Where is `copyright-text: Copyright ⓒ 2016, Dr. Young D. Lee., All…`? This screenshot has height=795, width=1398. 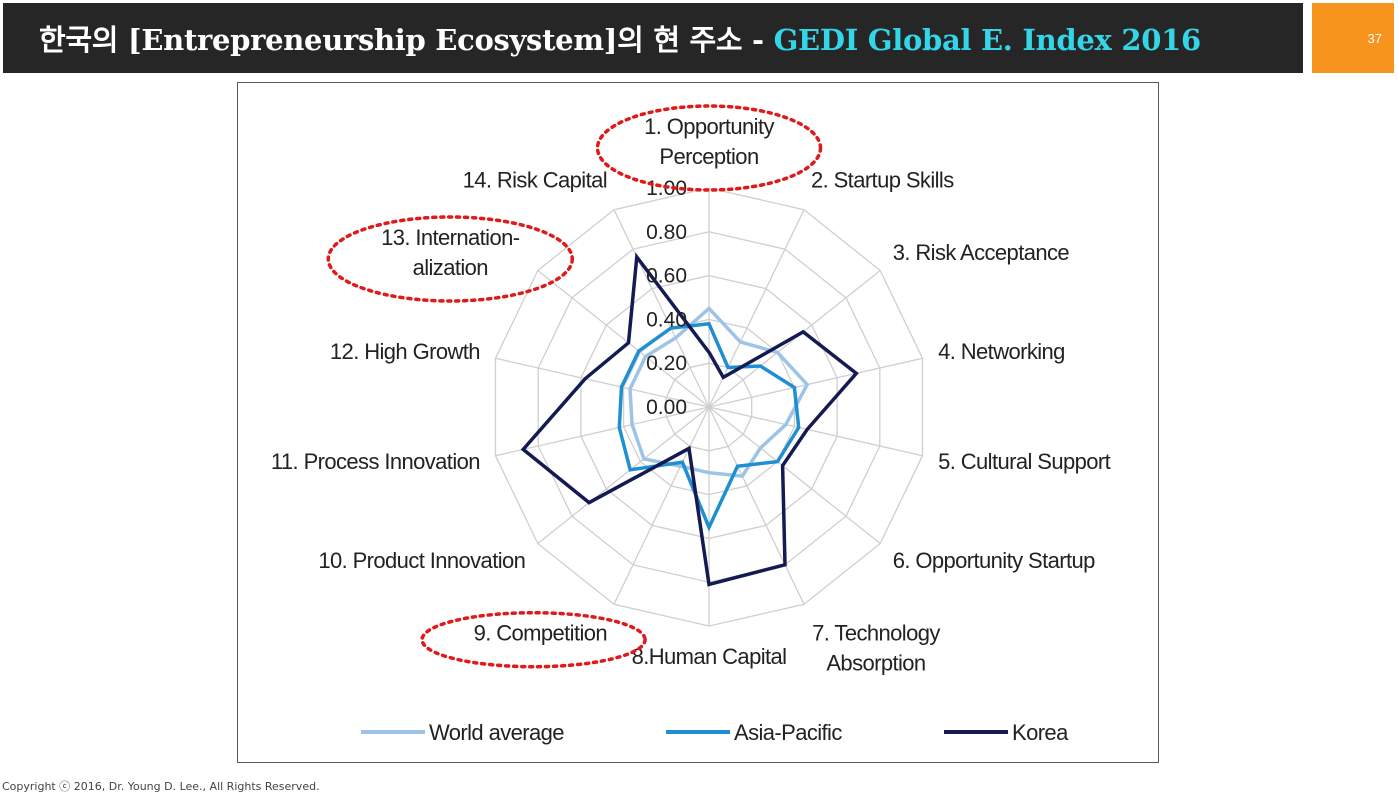 copyright-text: Copyright ⓒ 2016, Dr. Young D. Lee., All… is located at coordinates (161, 786).